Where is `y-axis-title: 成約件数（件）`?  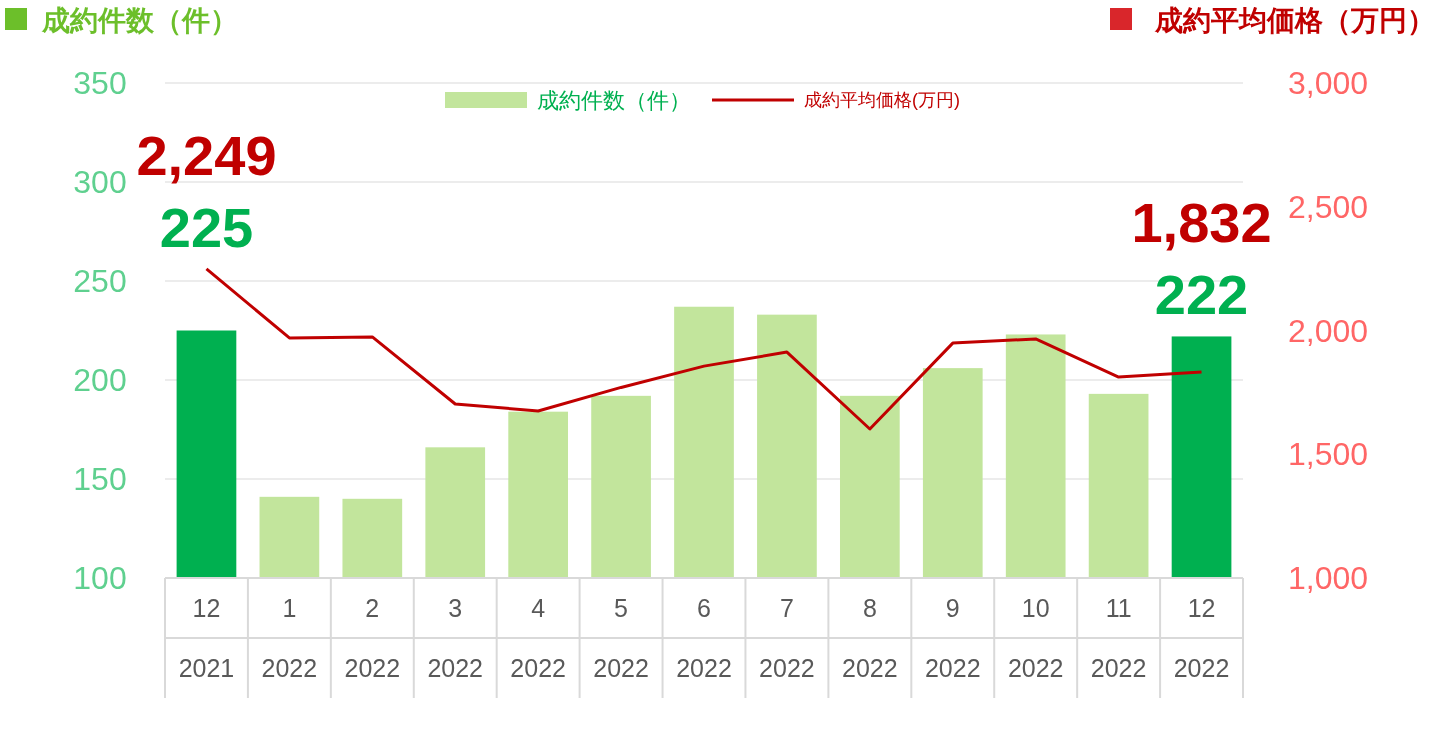 y-axis-title: 成約件数（件） is located at coordinates (139, 20).